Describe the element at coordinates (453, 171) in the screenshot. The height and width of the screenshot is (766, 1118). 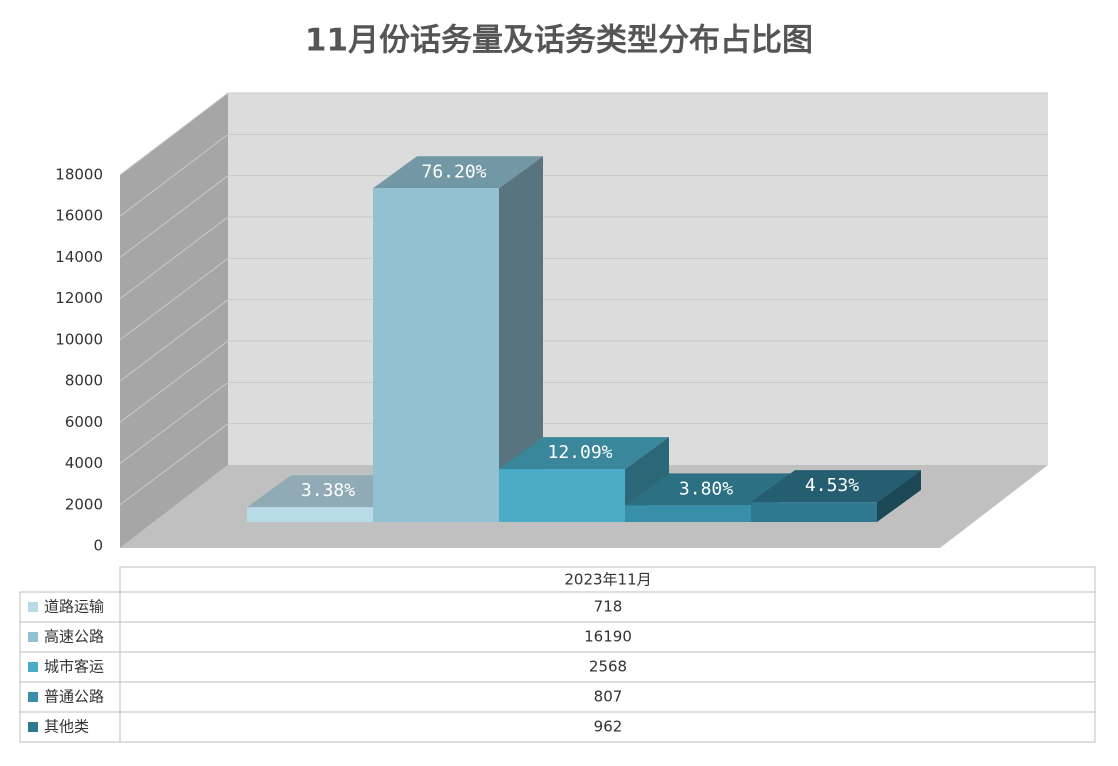
I see `share-label: 76.20%` at that location.